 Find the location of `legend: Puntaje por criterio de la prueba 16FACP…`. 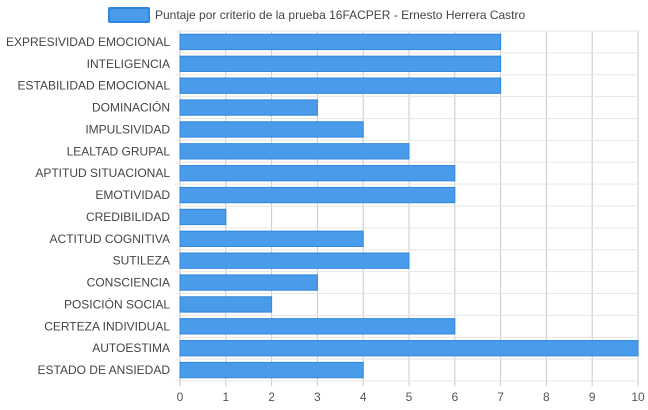

legend: Puntaje por criterio de la prueba 16FACP… is located at coordinates (316, 15).